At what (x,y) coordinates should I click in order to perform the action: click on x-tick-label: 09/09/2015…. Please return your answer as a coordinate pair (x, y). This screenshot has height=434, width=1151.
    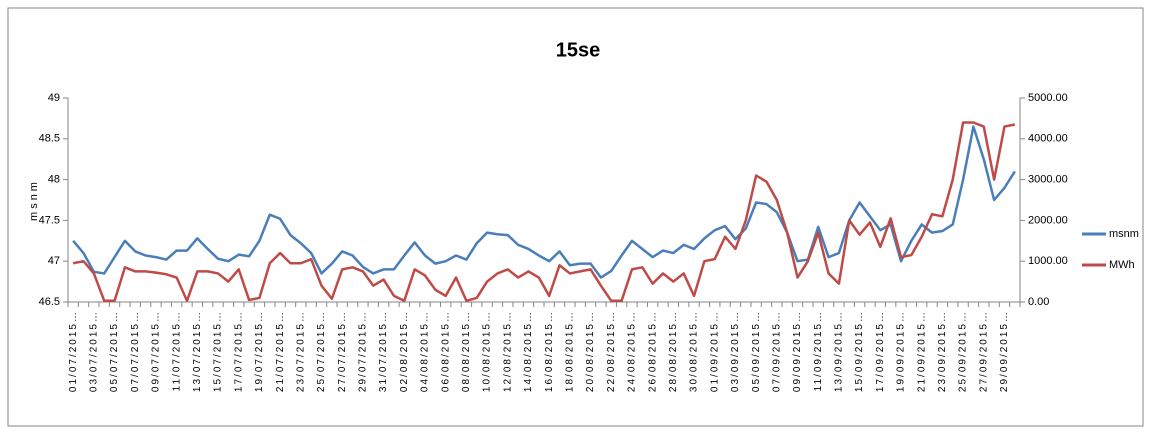
    Looking at the image, I should click on (797, 351).